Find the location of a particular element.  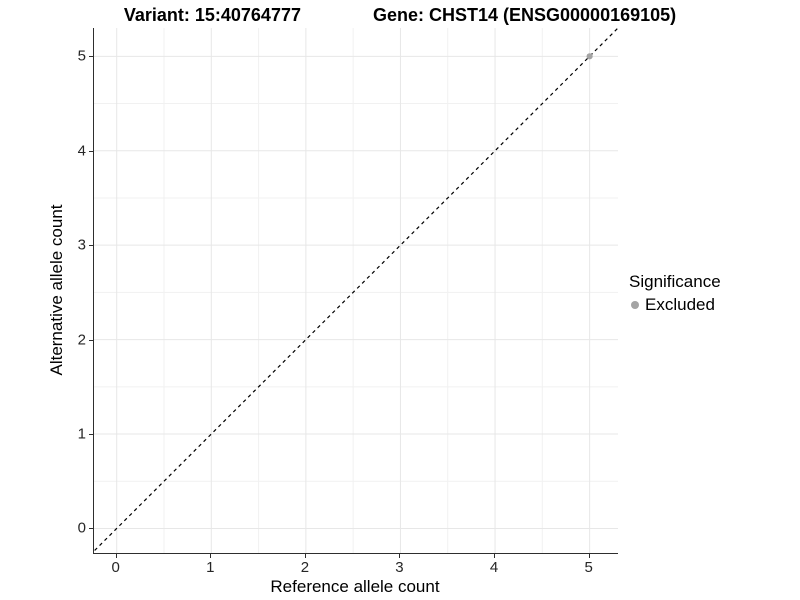

legend: Significance Excluded is located at coordinates (675, 293).